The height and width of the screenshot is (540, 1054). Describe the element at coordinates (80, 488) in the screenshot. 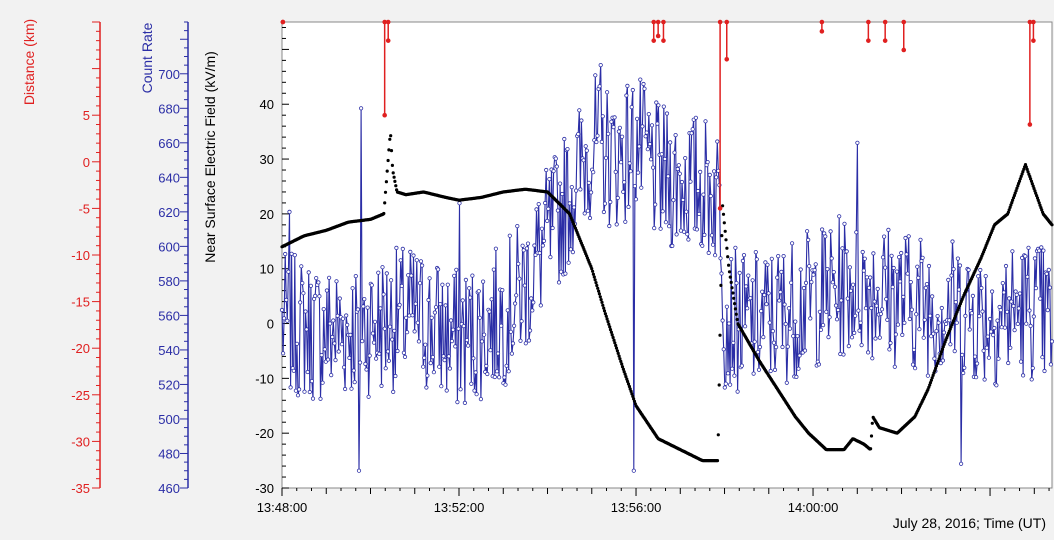

I see `distance-tick-label: -35` at that location.